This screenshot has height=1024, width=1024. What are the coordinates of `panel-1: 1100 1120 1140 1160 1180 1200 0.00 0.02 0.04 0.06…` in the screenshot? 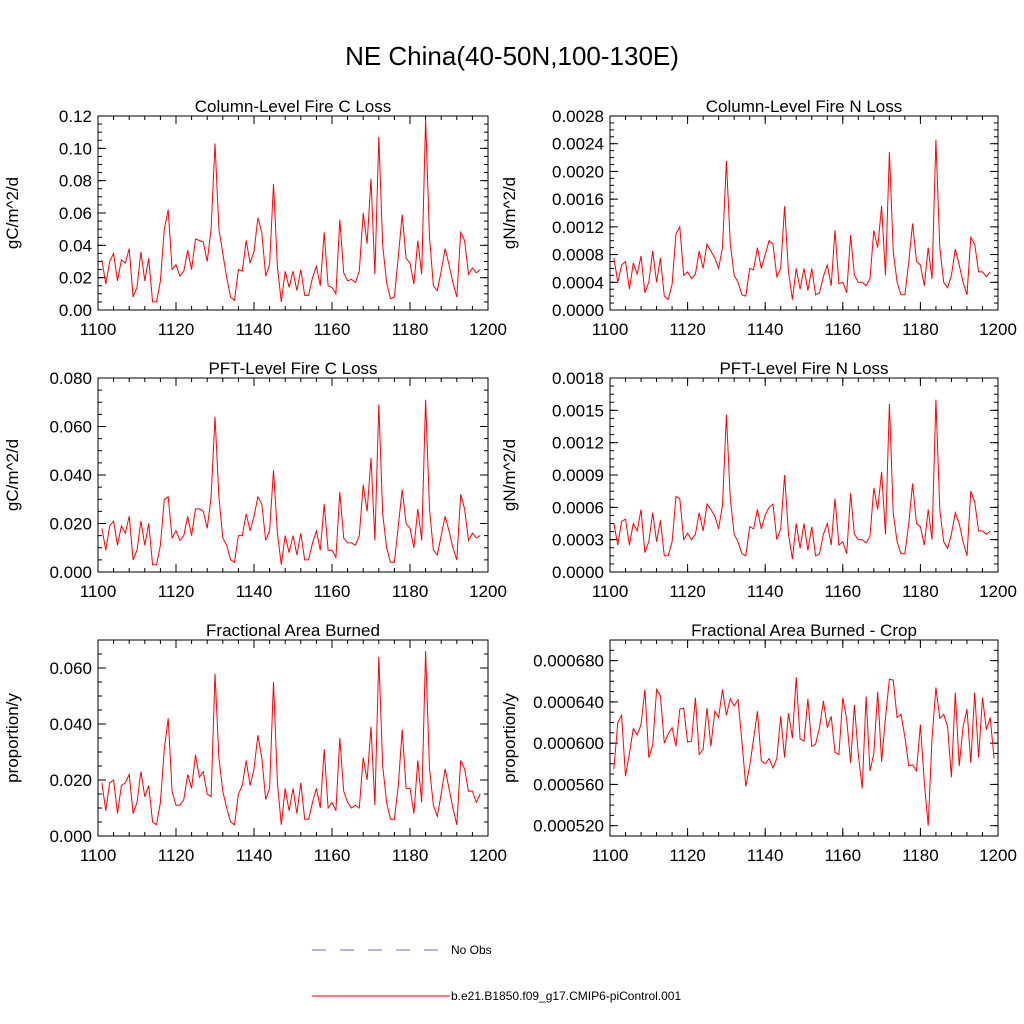 It's located at (255, 218).